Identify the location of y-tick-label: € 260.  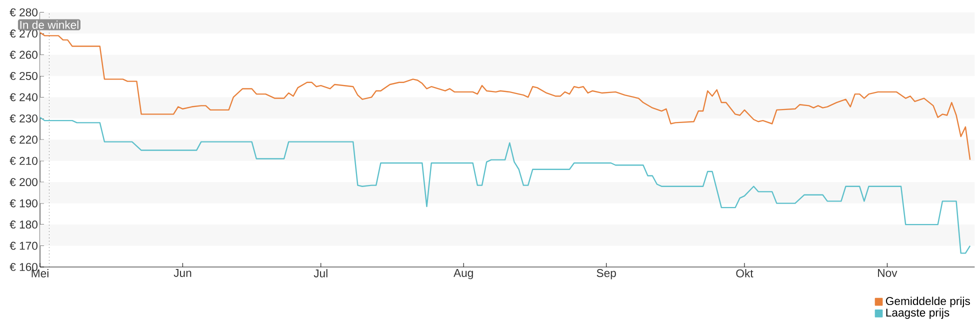
(24, 54).